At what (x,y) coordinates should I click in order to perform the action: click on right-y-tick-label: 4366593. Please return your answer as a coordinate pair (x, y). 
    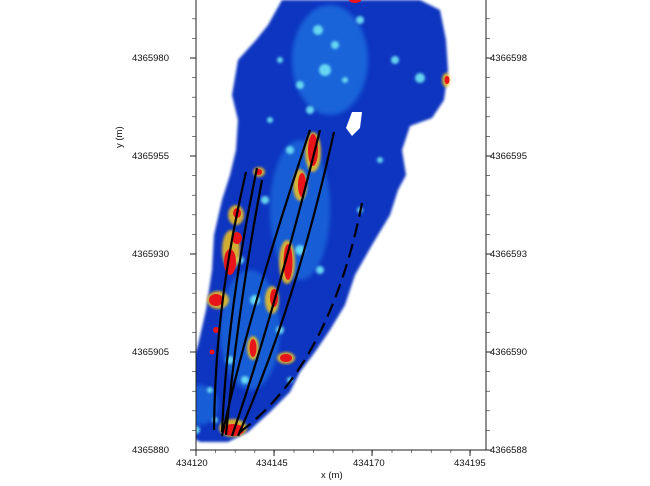
    Looking at the image, I should click on (508, 254).